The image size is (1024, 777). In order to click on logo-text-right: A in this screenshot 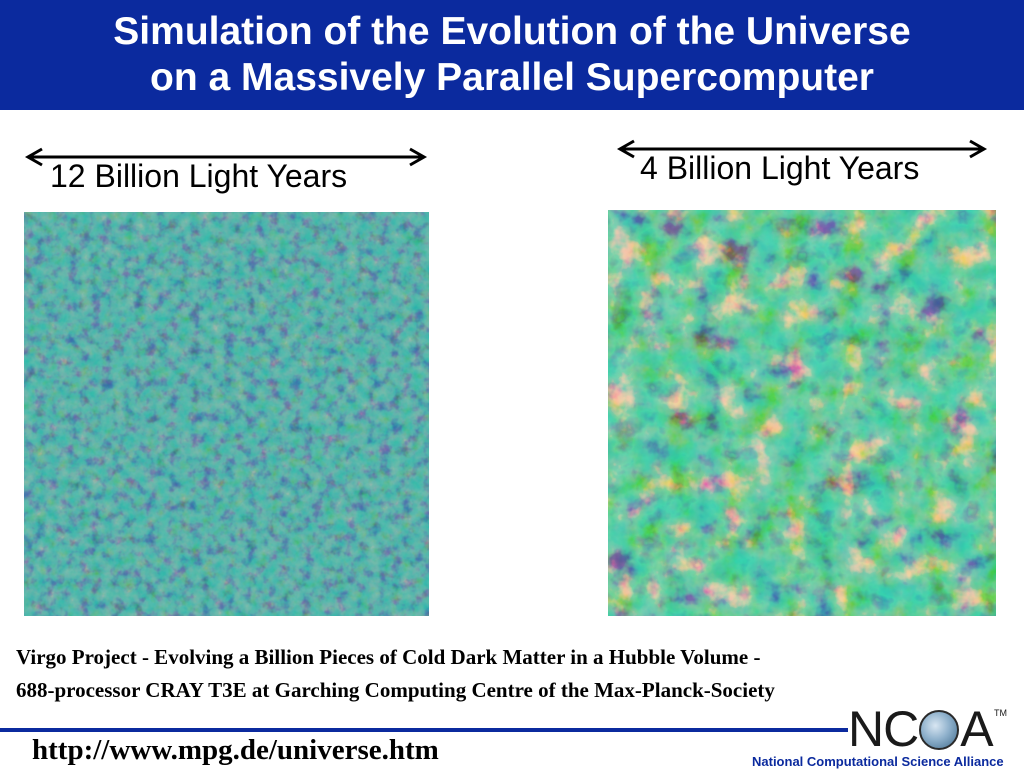, I will do `click(976, 729)`.